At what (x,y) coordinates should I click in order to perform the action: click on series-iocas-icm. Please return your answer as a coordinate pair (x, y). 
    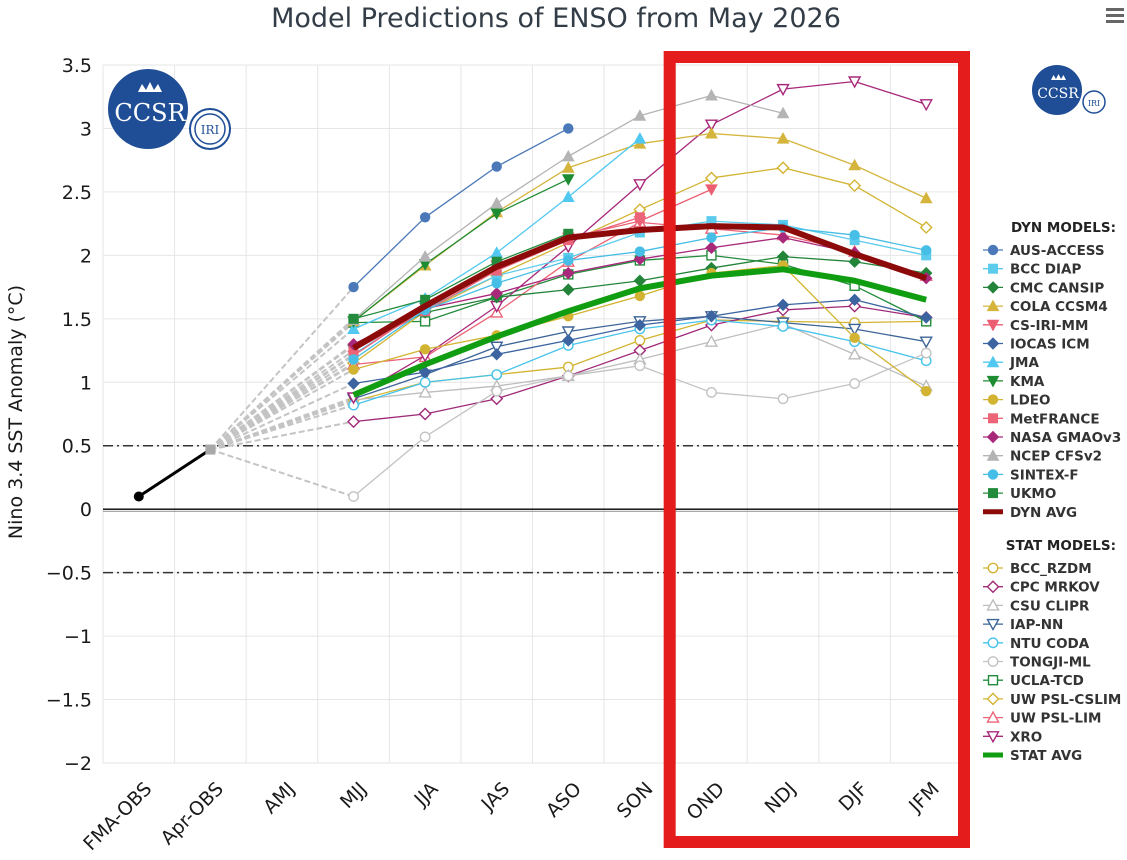
    Looking at the image, I should click on (640, 341).